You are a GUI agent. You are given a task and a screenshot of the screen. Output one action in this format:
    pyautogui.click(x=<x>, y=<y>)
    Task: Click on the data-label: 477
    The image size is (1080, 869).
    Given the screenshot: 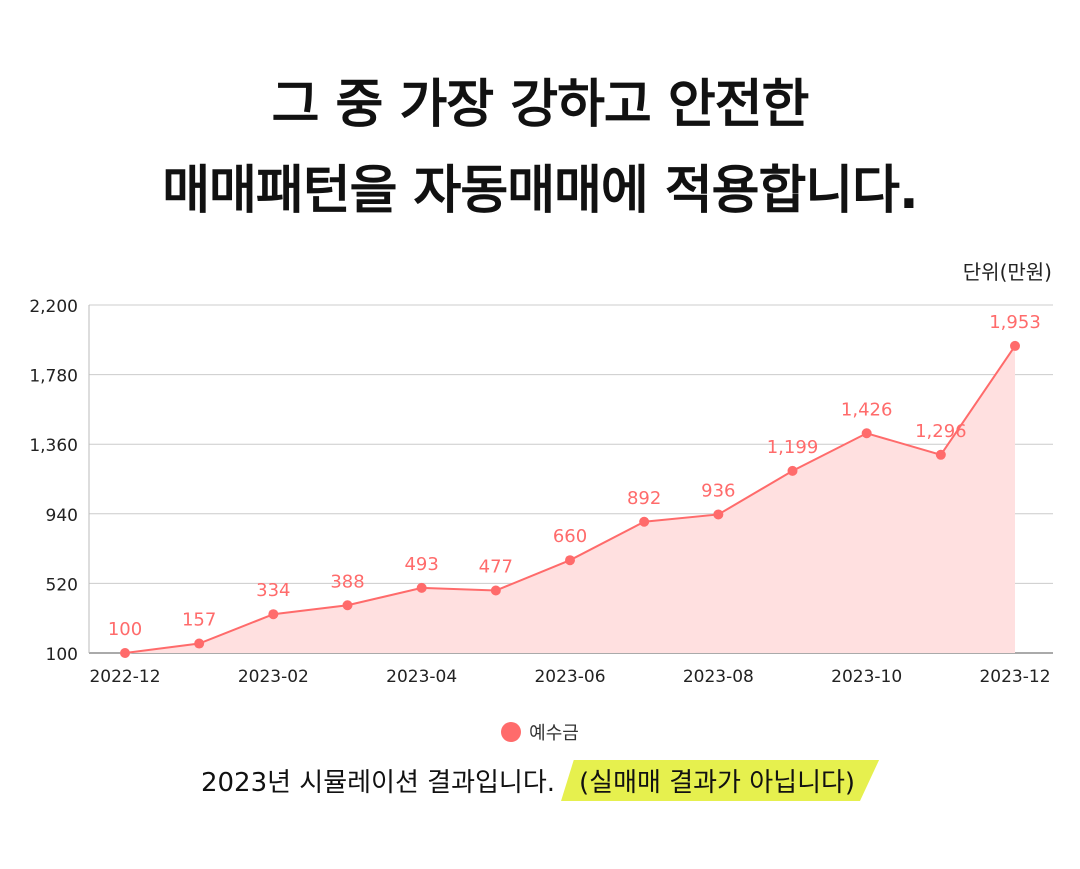 What is the action you would take?
    pyautogui.click(x=496, y=567)
    